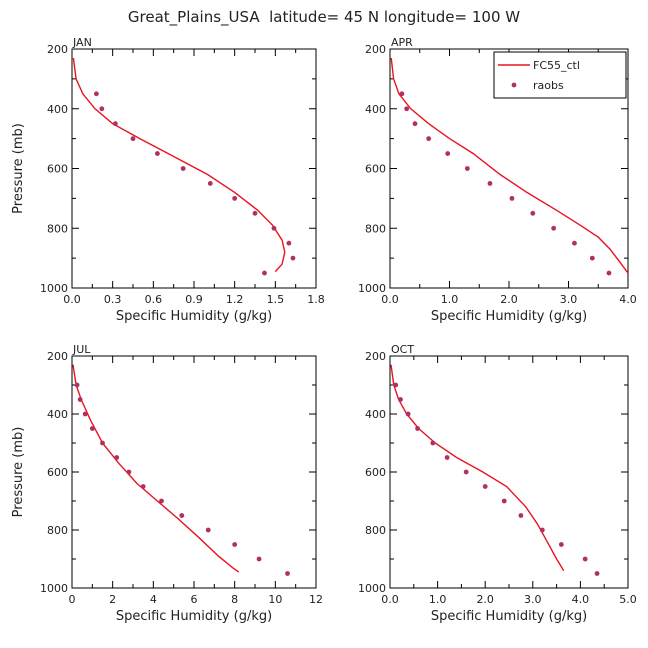 The height and width of the screenshot is (648, 648). Describe the element at coordinates (234, 599) in the screenshot. I see `x-tick-label: 8` at that location.